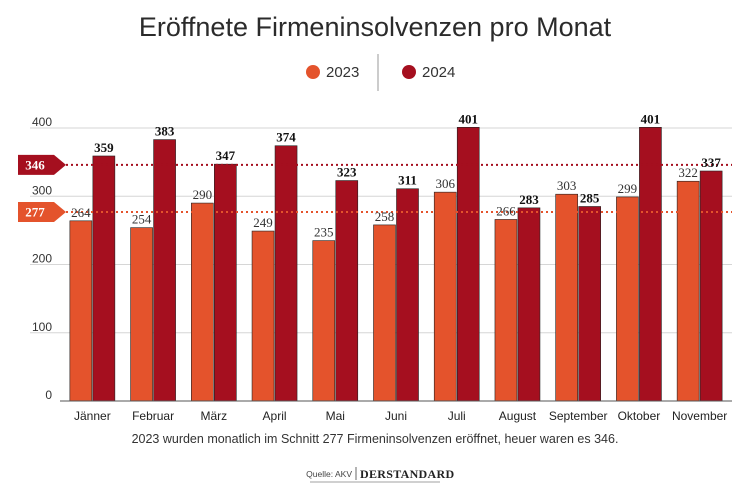 The width and height of the screenshot is (750, 485). Describe the element at coordinates (438, 72) in the screenshot. I see `legend-label-2024: 2024` at that location.